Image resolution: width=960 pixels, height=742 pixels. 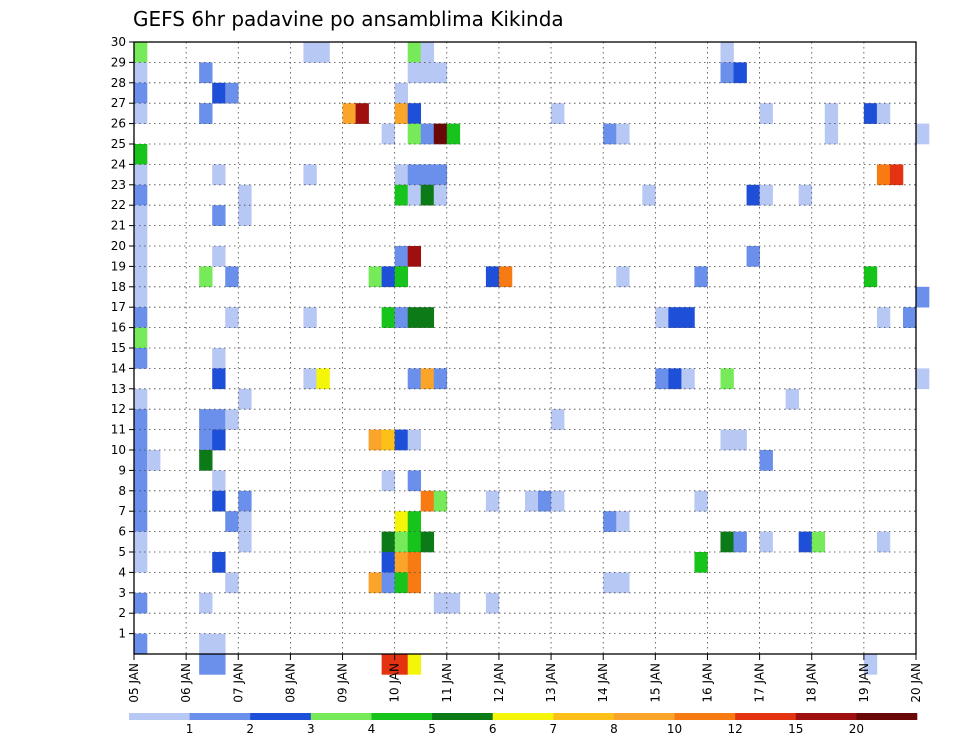 What do you see at coordinates (122, 634) in the screenshot?
I see `y-tick-label: 1` at bounding box center [122, 634].